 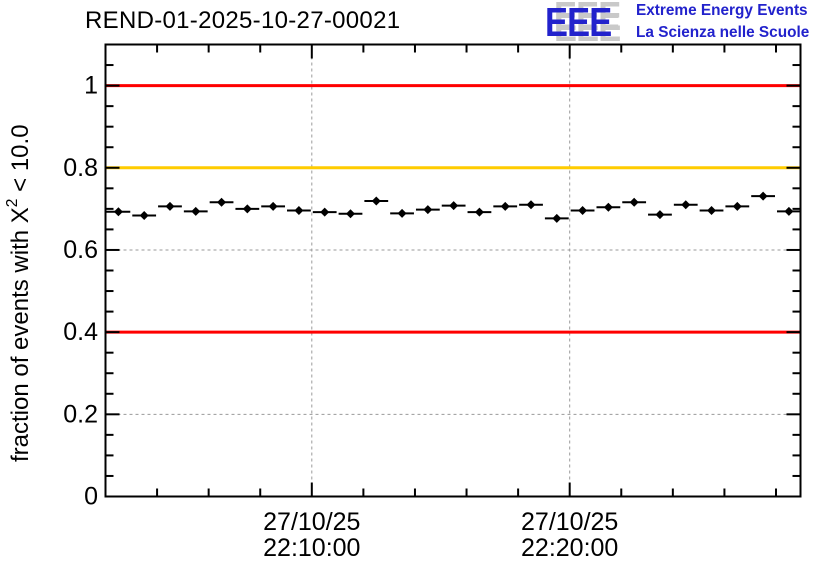 What do you see at coordinates (91, 86) in the screenshot?
I see `y-tick-label: 1` at bounding box center [91, 86].